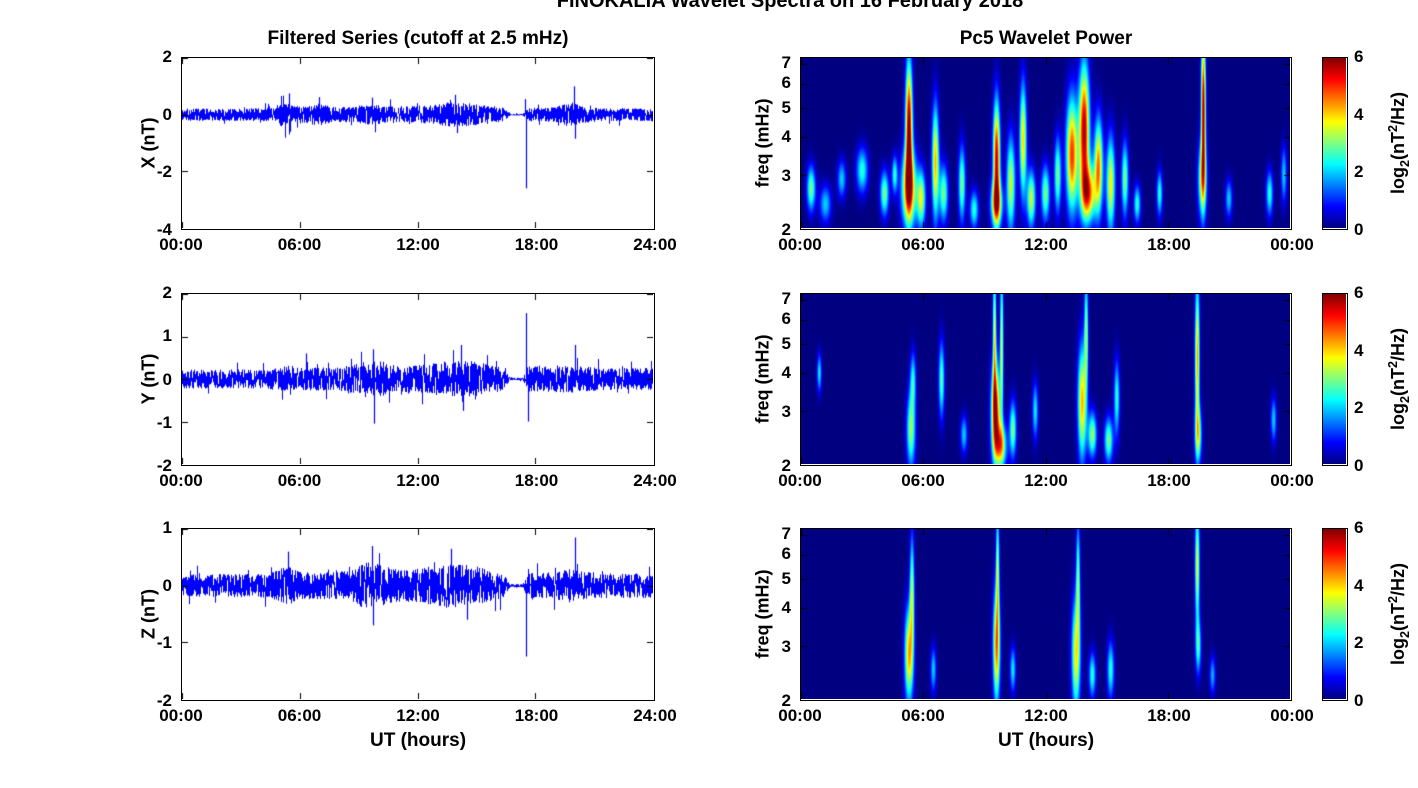 This screenshot has height=788, width=1418. I want to click on right-column-title: Pc5 Wavelet Power, so click(1046, 38).